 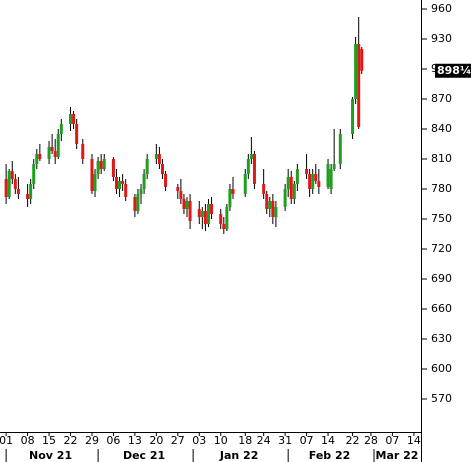 What do you see at coordinates (199, 440) in the screenshot?
I see `x-tick-label: 03` at bounding box center [199, 440].